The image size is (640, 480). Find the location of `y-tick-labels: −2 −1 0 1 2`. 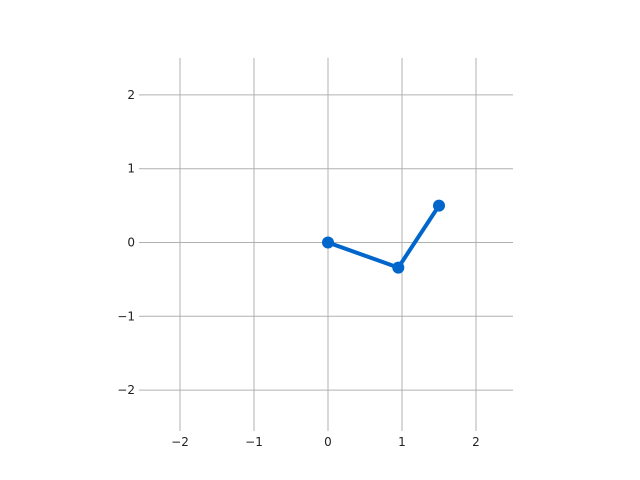

y-tick-labels: −2 −1 0 1 2 is located at coordinates (130, 242).